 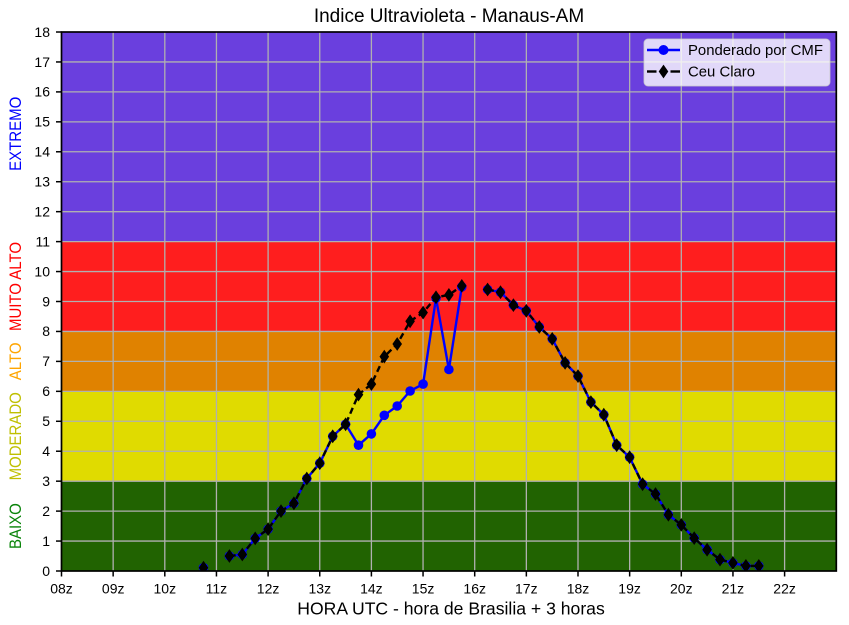 What do you see at coordinates (16, 526) in the screenshot?
I see `svg-text: BAIXO` at bounding box center [16, 526].